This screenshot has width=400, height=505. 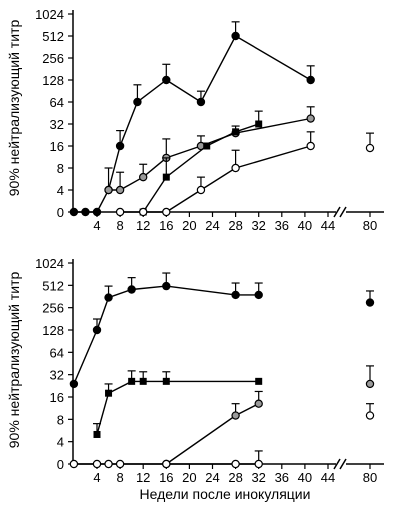 What do you see at coordinates (305, 225) in the screenshot?
I see `x-tick-label: 40` at bounding box center [305, 225].